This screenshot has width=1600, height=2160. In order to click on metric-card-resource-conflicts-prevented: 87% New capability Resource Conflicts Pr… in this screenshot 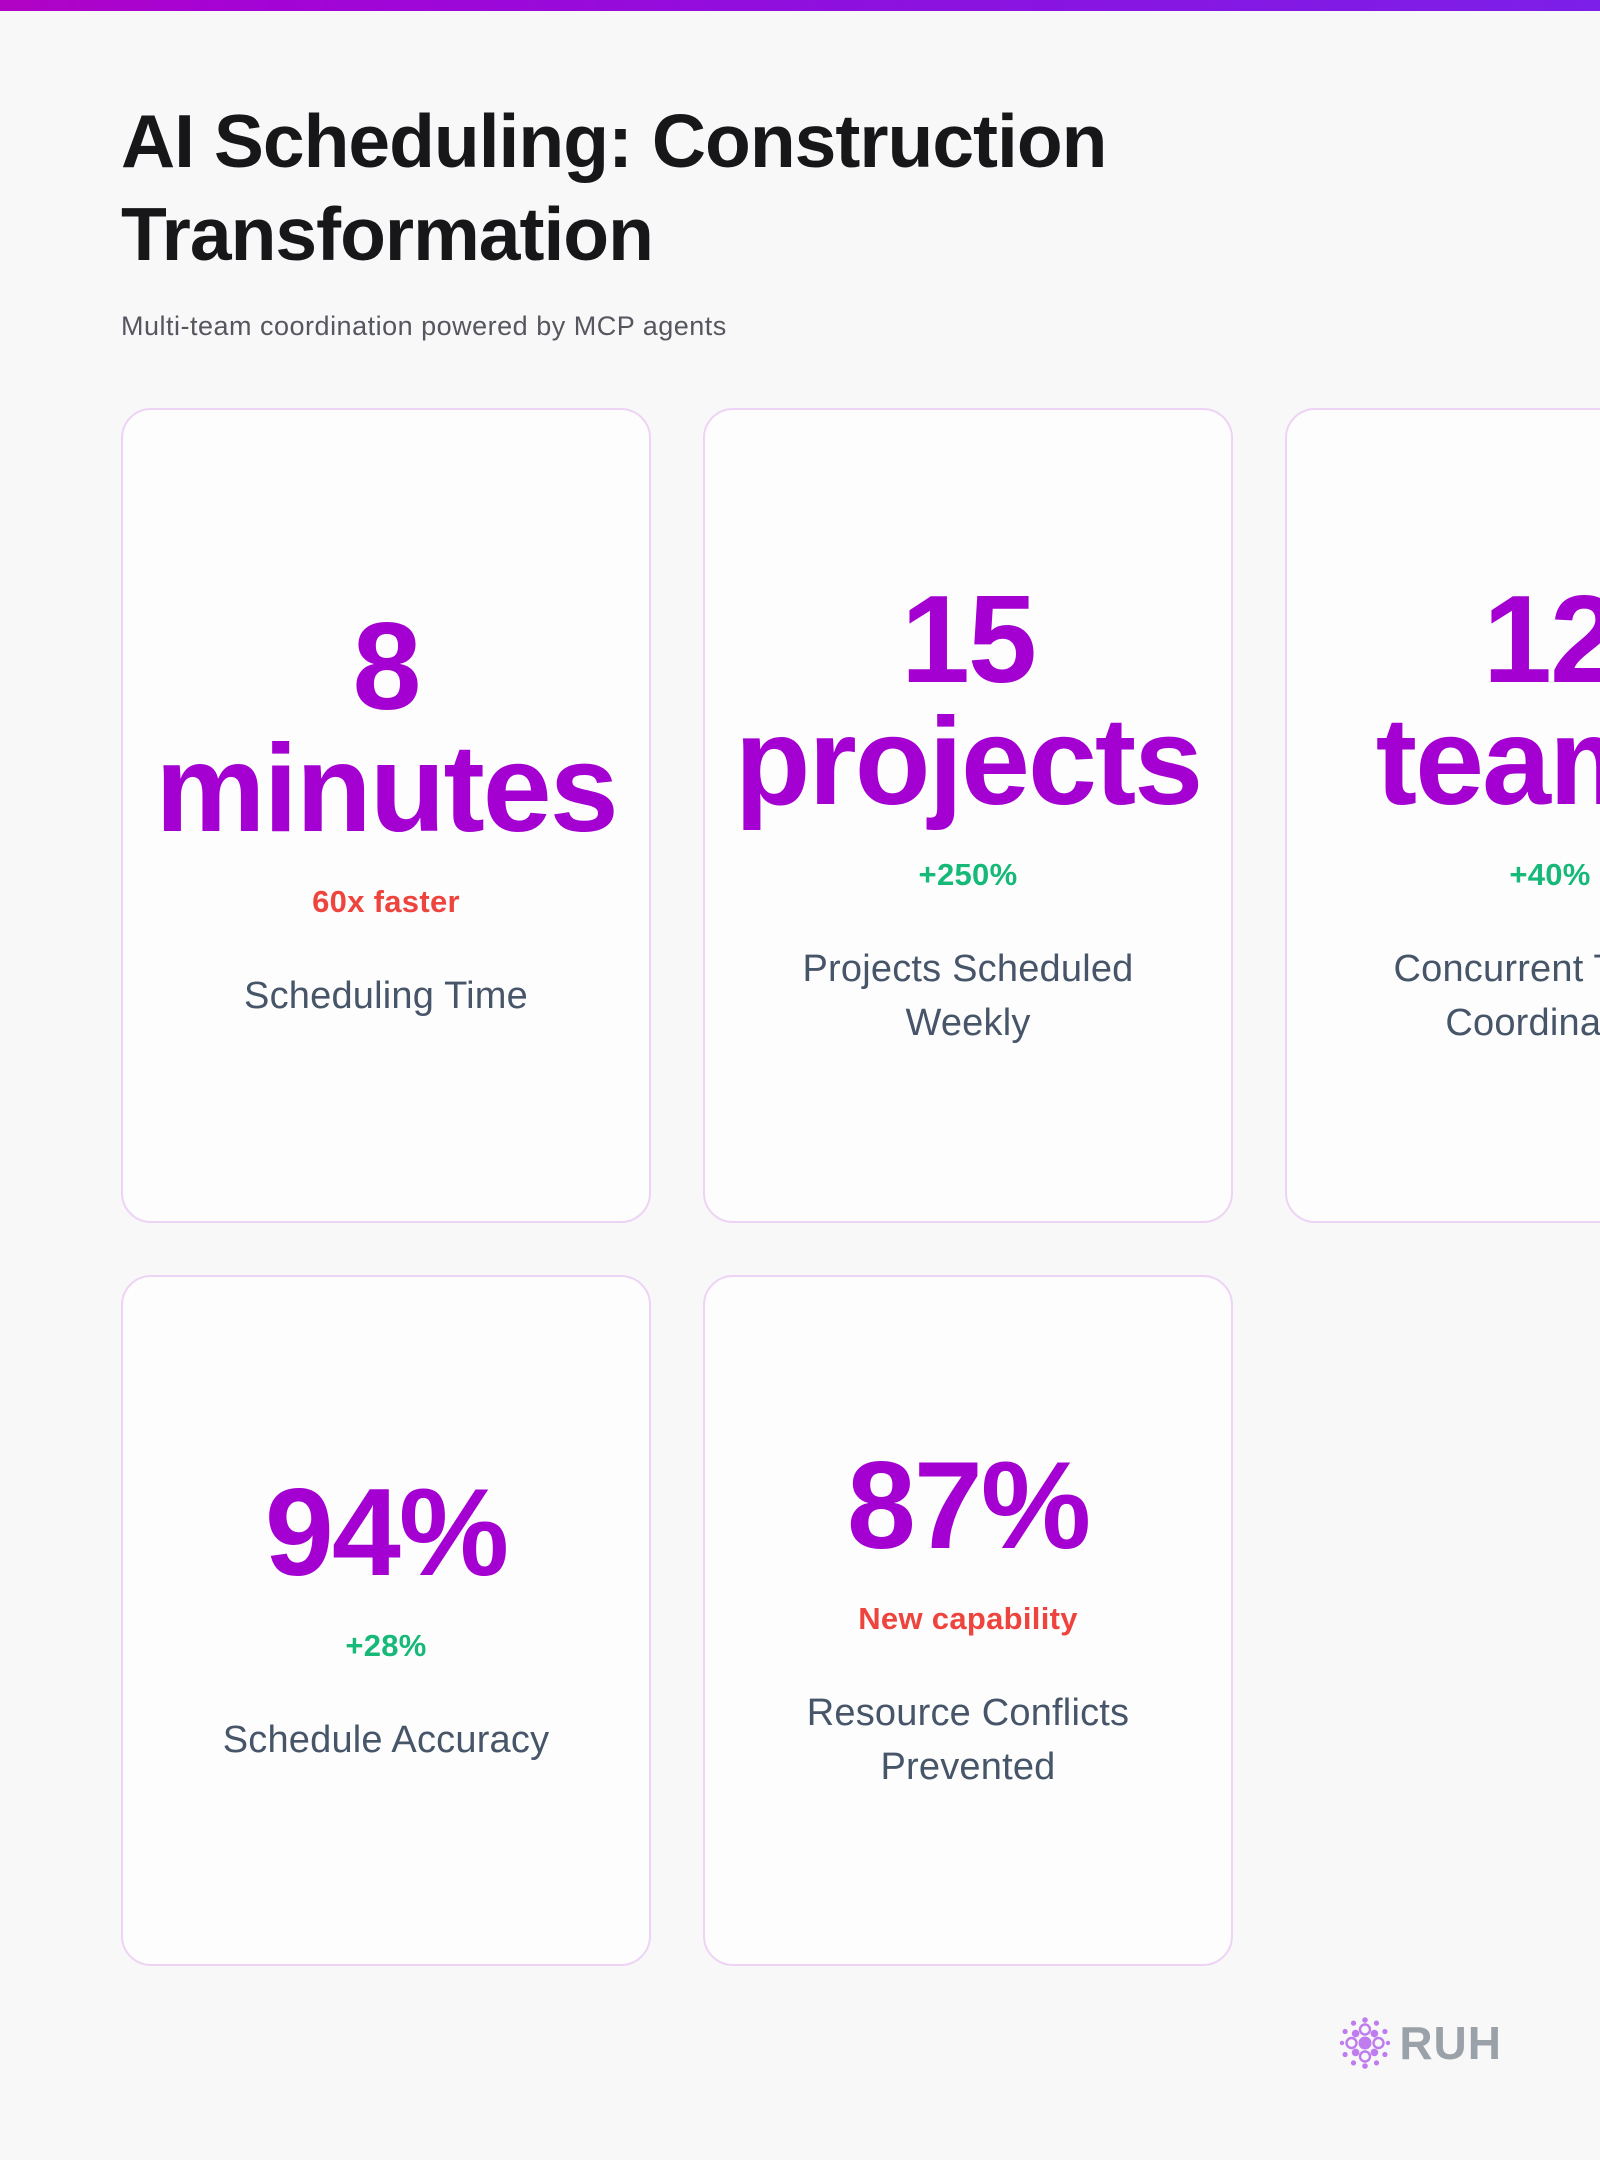, I will do `click(968, 1620)`.